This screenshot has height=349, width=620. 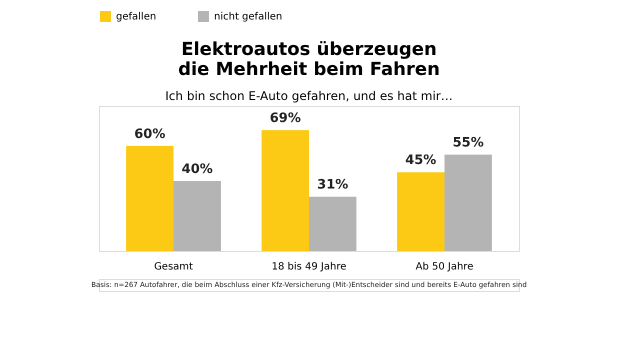 I want to click on data-label: 55%, so click(x=468, y=143).